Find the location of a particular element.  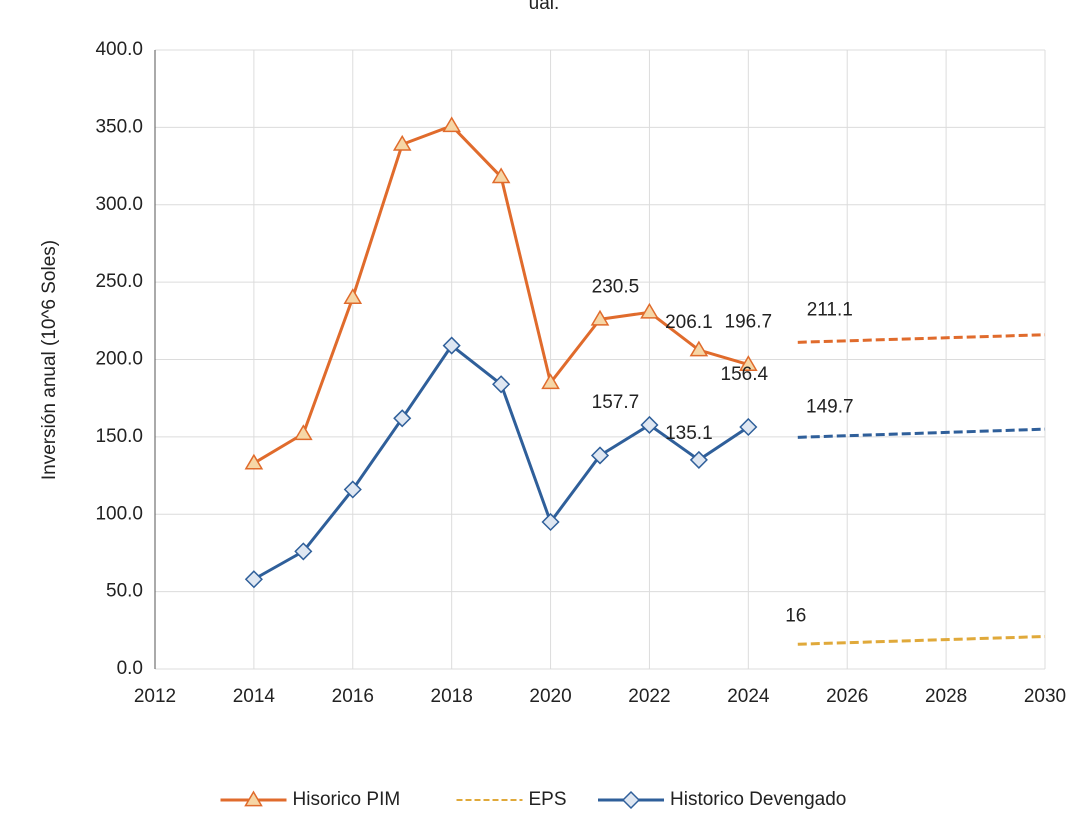

data-label: 156.4 is located at coordinates (745, 374).